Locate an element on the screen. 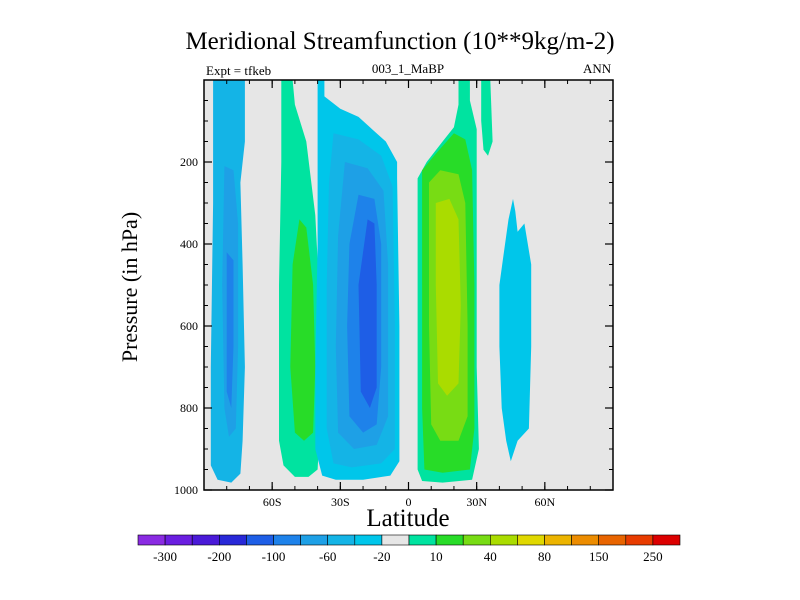  northern-hadley-positive-cell is located at coordinates (448, 281).